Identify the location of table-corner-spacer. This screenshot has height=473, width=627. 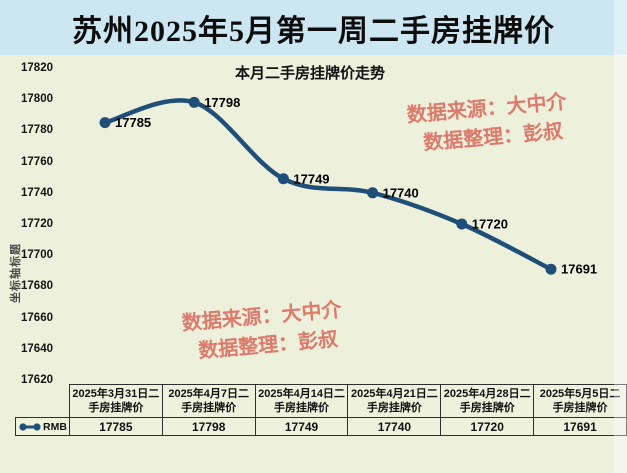
(43, 401).